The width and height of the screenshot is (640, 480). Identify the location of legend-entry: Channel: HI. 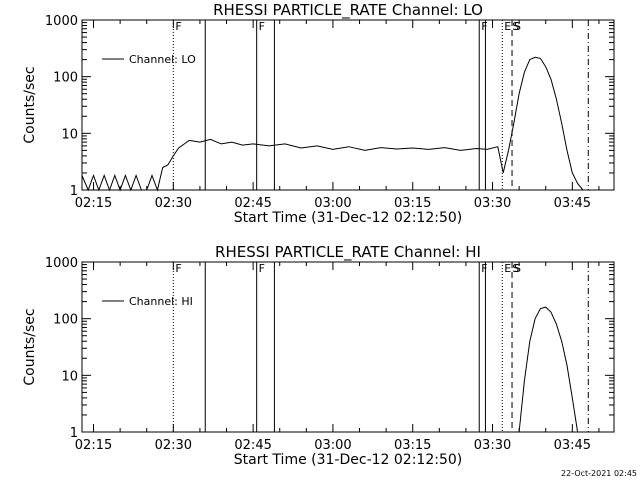
(161, 301).